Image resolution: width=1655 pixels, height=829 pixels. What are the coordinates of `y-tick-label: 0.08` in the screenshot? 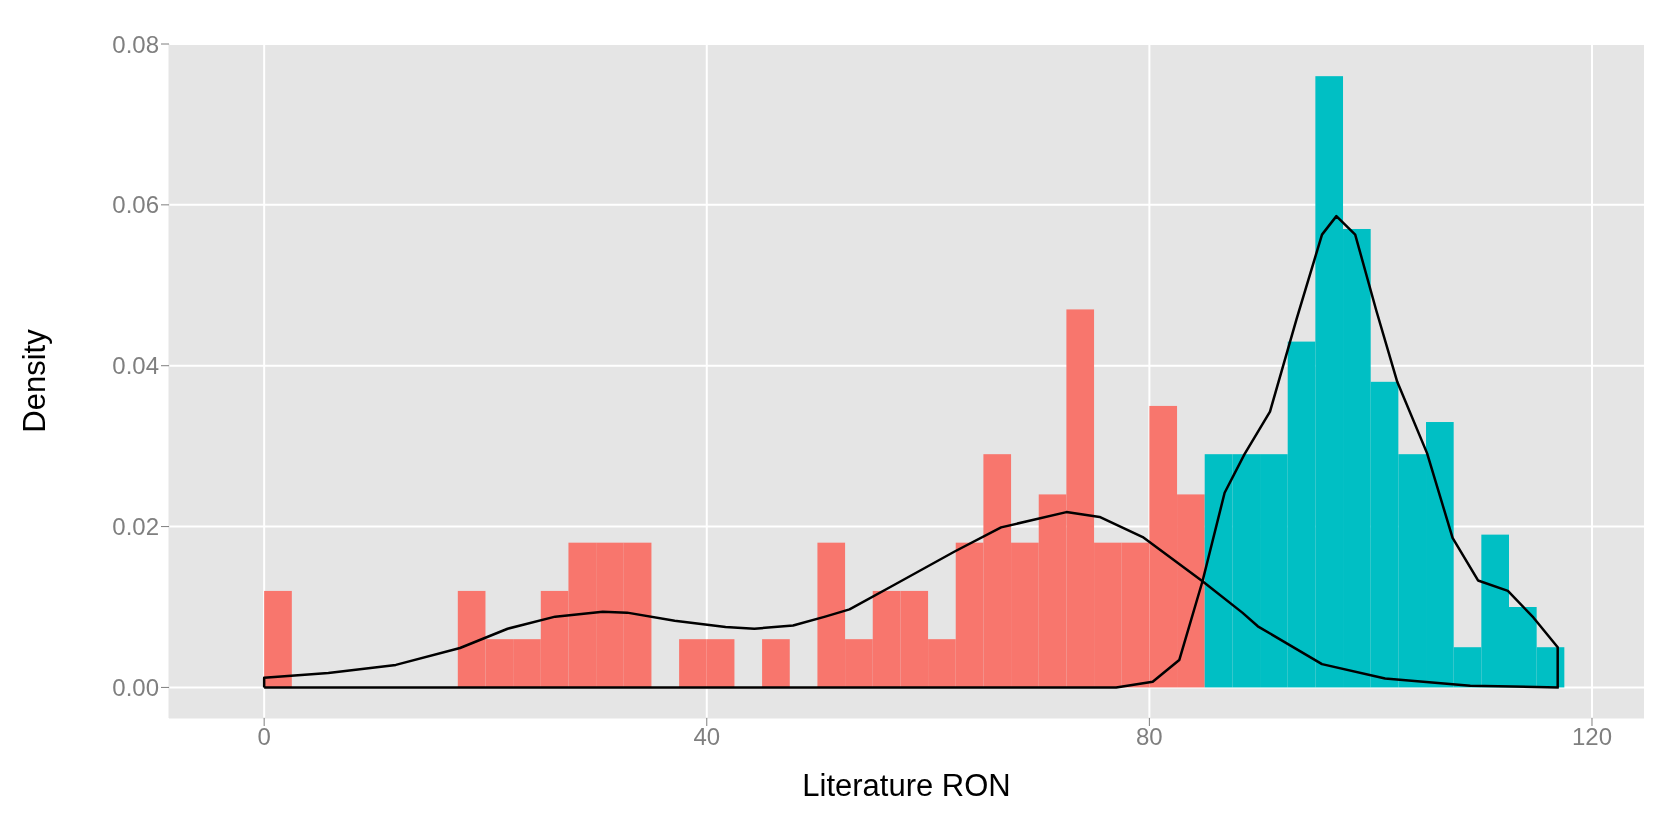 It's located at (135, 44).